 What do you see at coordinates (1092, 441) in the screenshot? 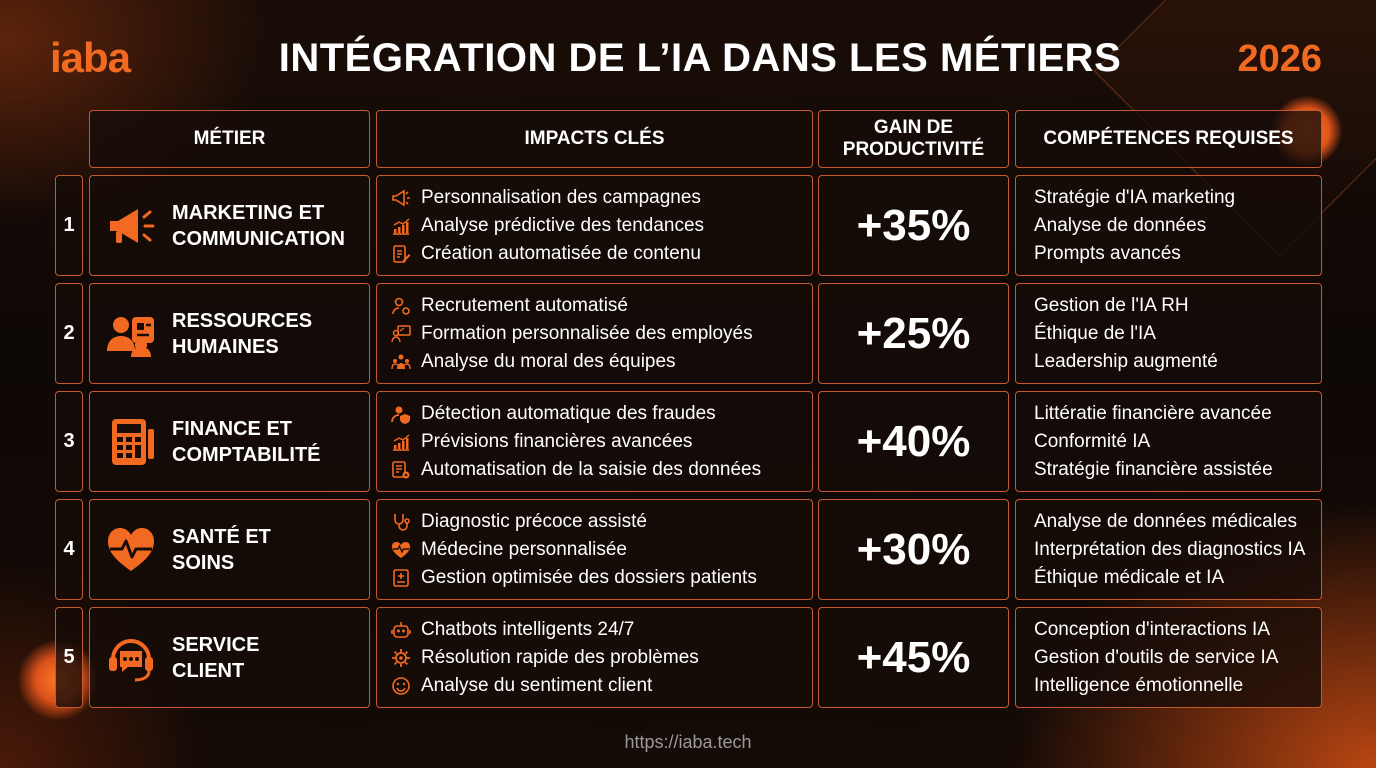
I see `skill-item: Conformité IA` at bounding box center [1092, 441].